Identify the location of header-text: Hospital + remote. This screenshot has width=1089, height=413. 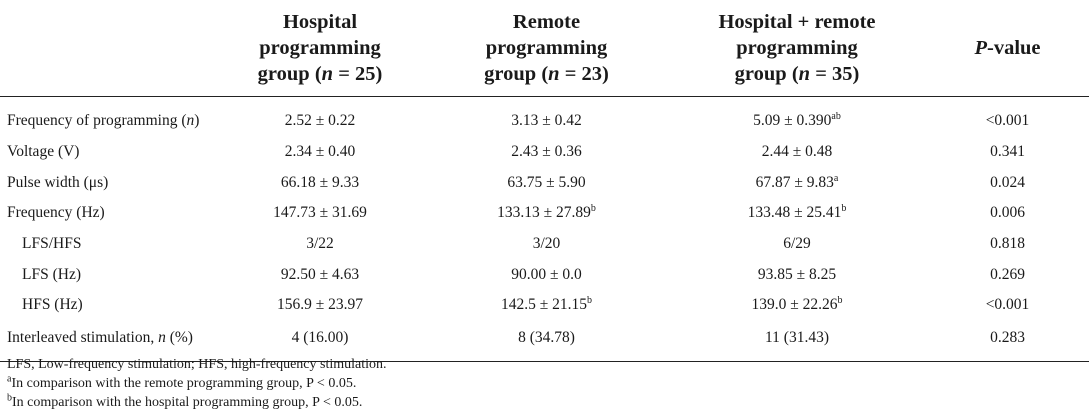
(797, 21).